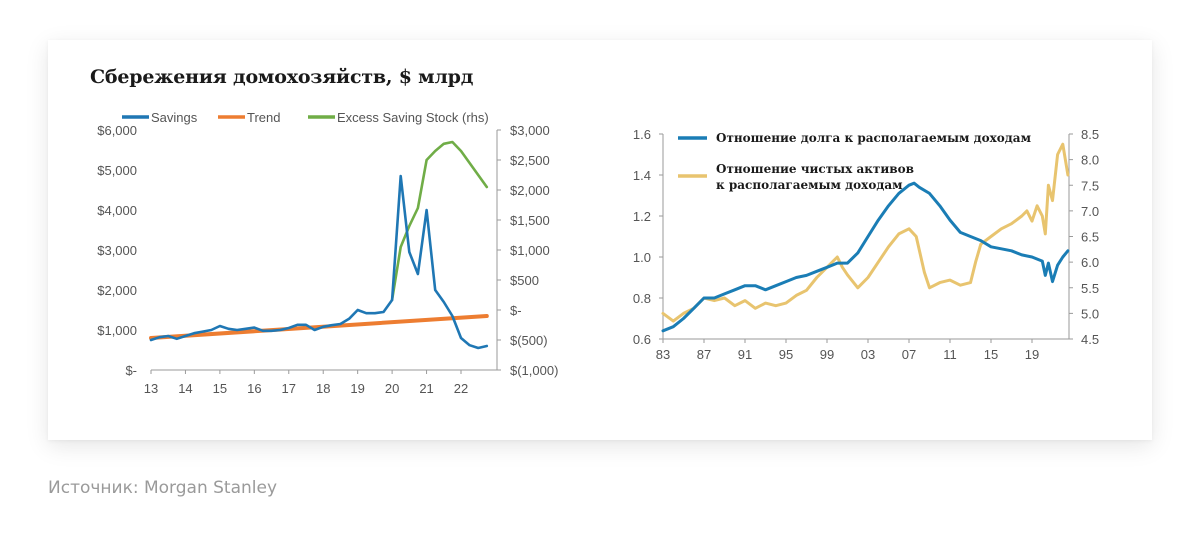 The width and height of the screenshot is (1200, 539). I want to click on y-right-tick-label: 8.0, so click(1090, 160).